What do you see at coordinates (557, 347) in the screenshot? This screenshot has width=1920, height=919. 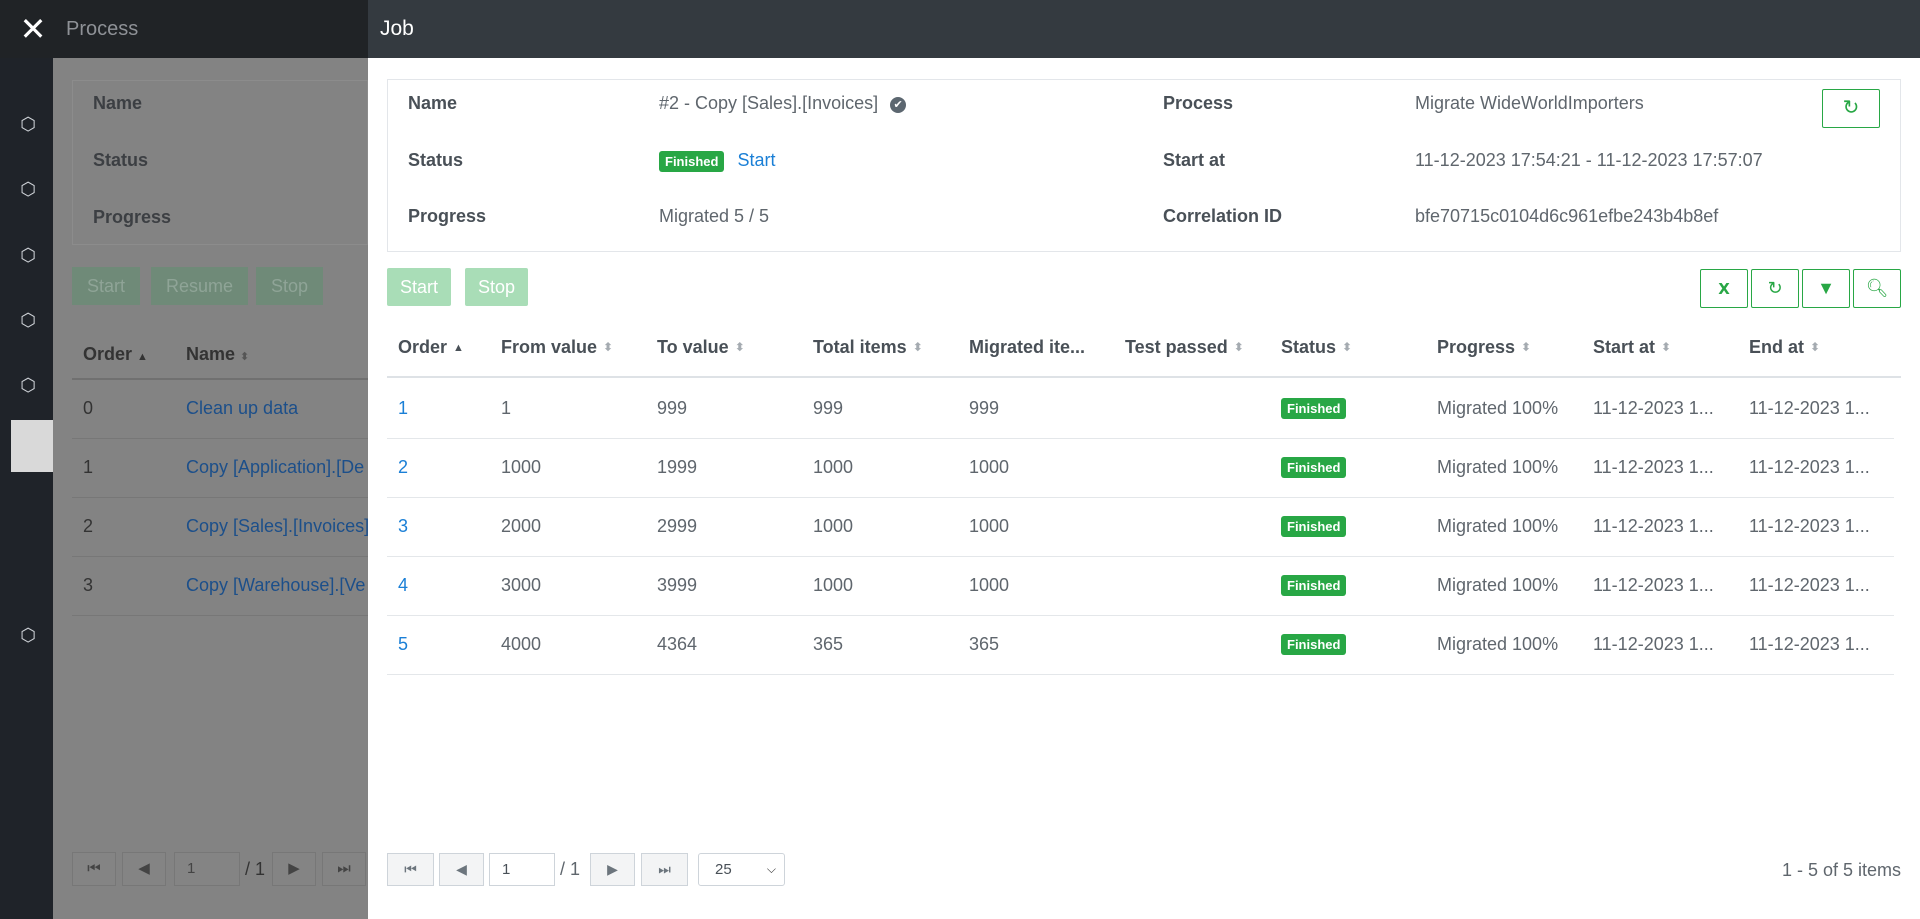 I see `column-header-from-value: From value ⬍` at bounding box center [557, 347].